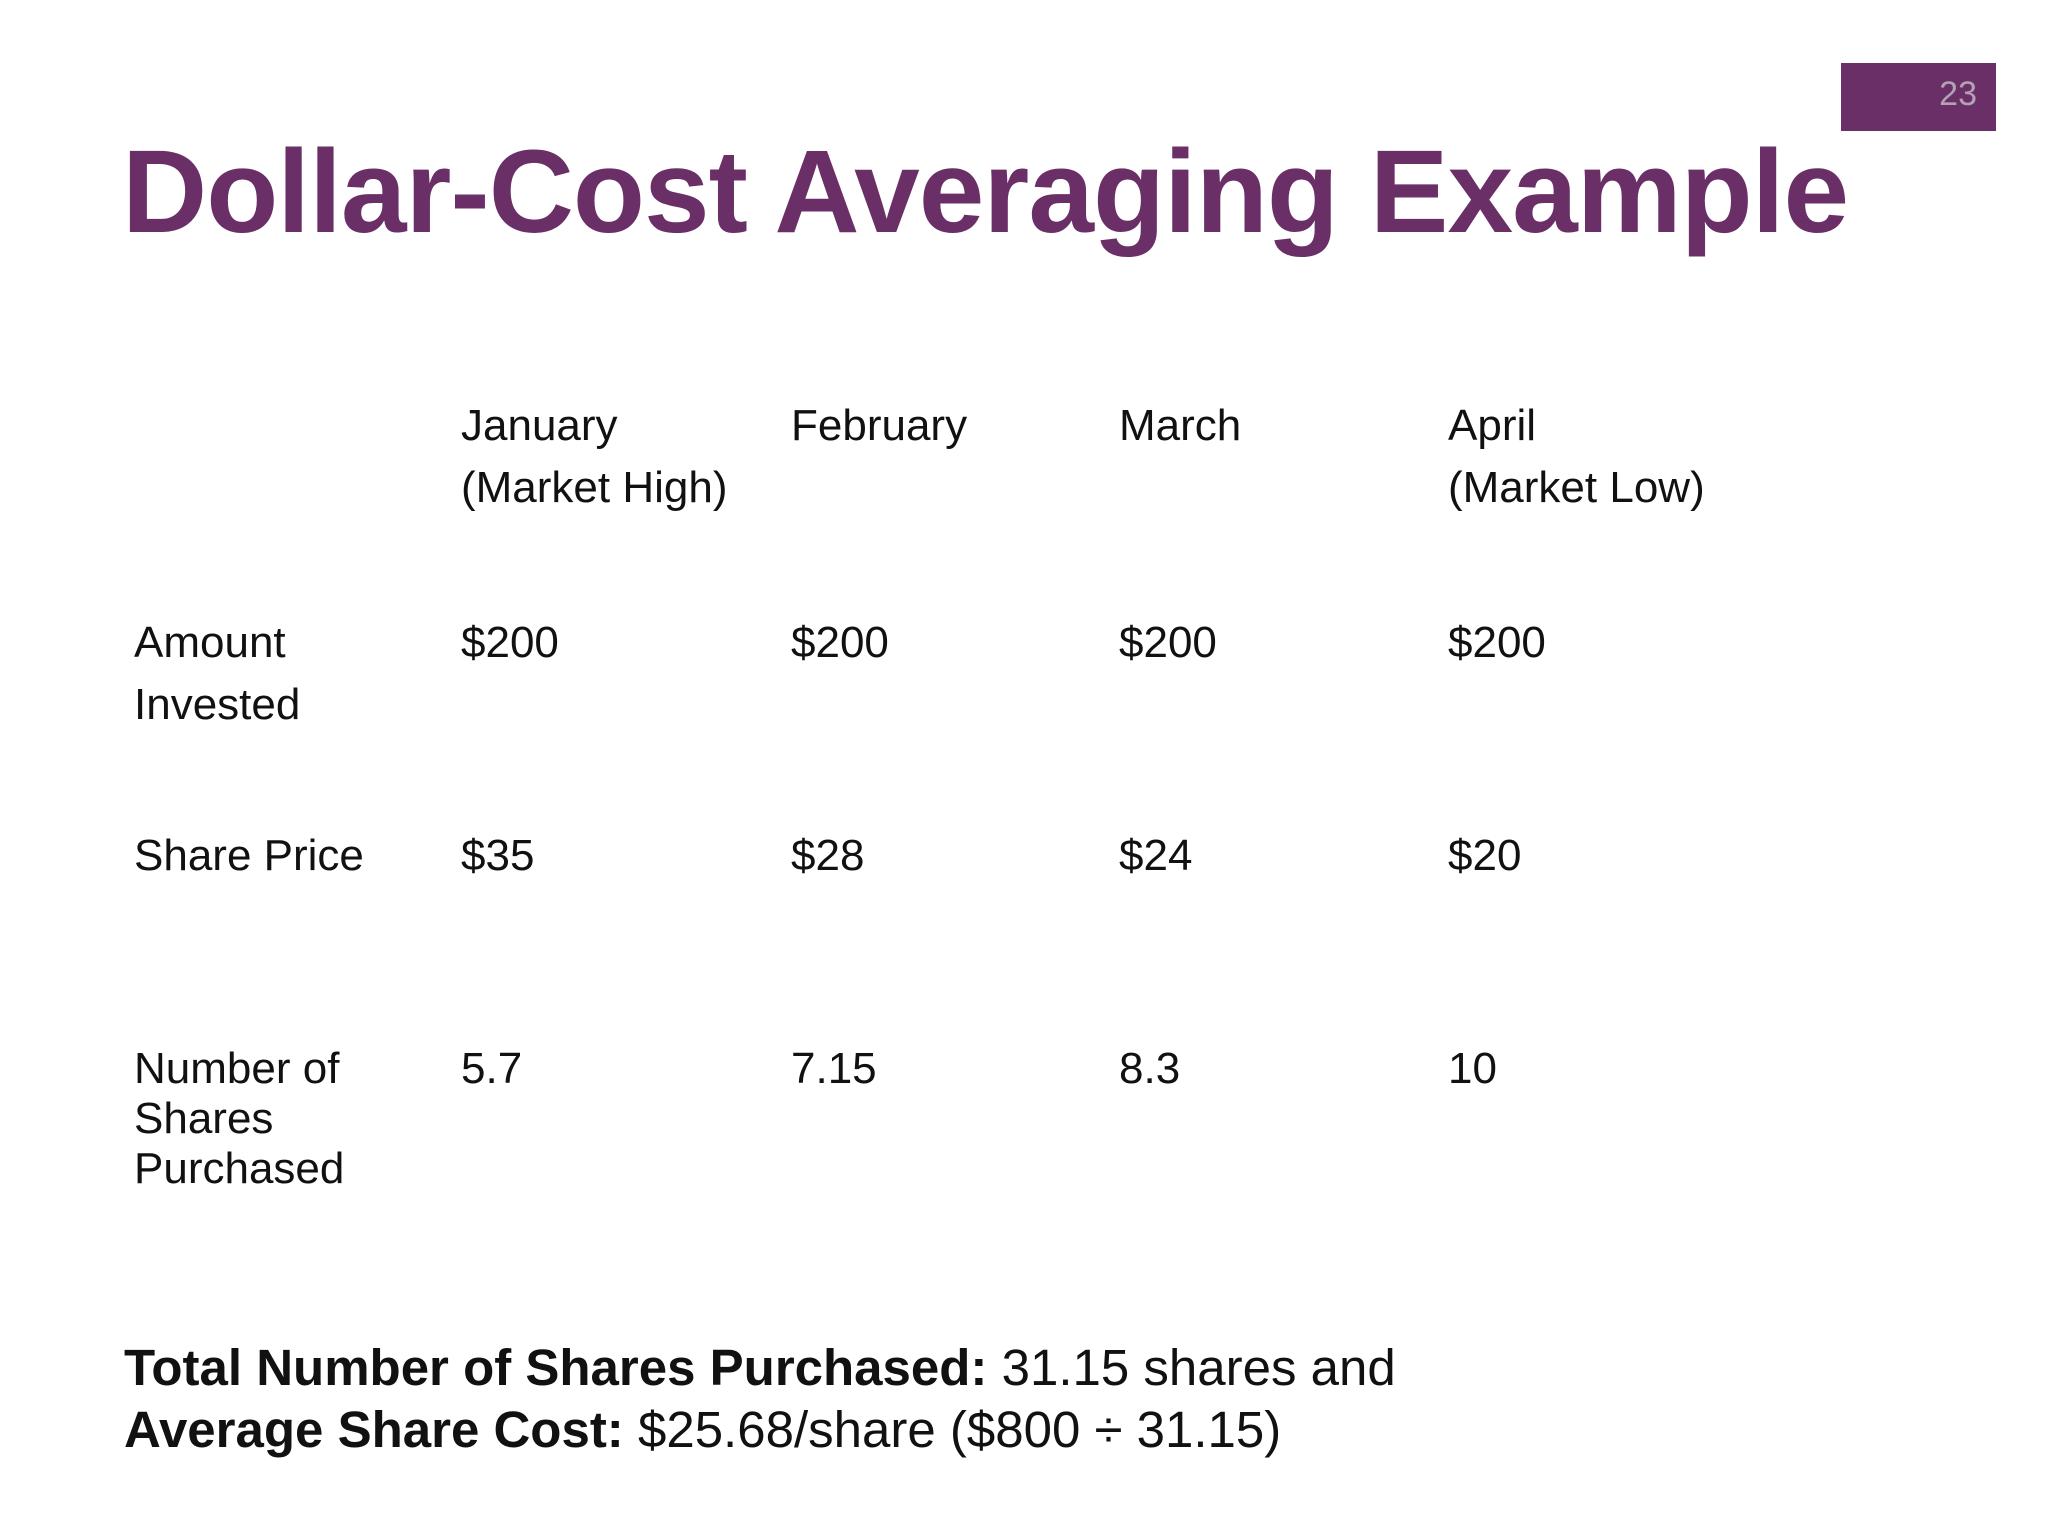 This screenshot has height=1536, width=2048. What do you see at coordinates (539, 425) in the screenshot?
I see `column-header-line: January` at bounding box center [539, 425].